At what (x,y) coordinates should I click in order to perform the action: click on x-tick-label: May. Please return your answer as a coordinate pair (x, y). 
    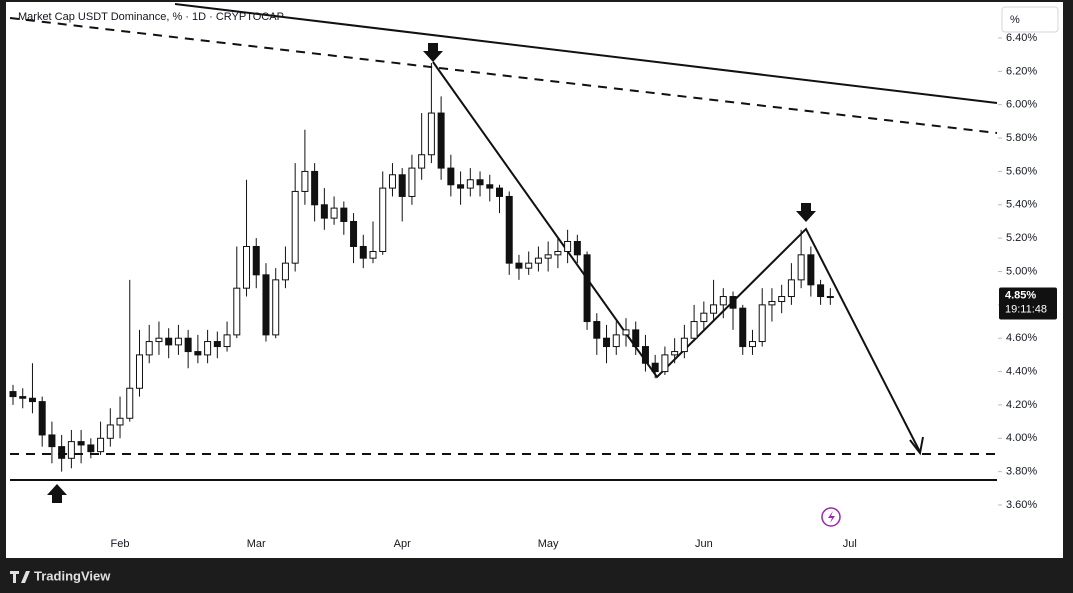
    Looking at the image, I should click on (548, 544).